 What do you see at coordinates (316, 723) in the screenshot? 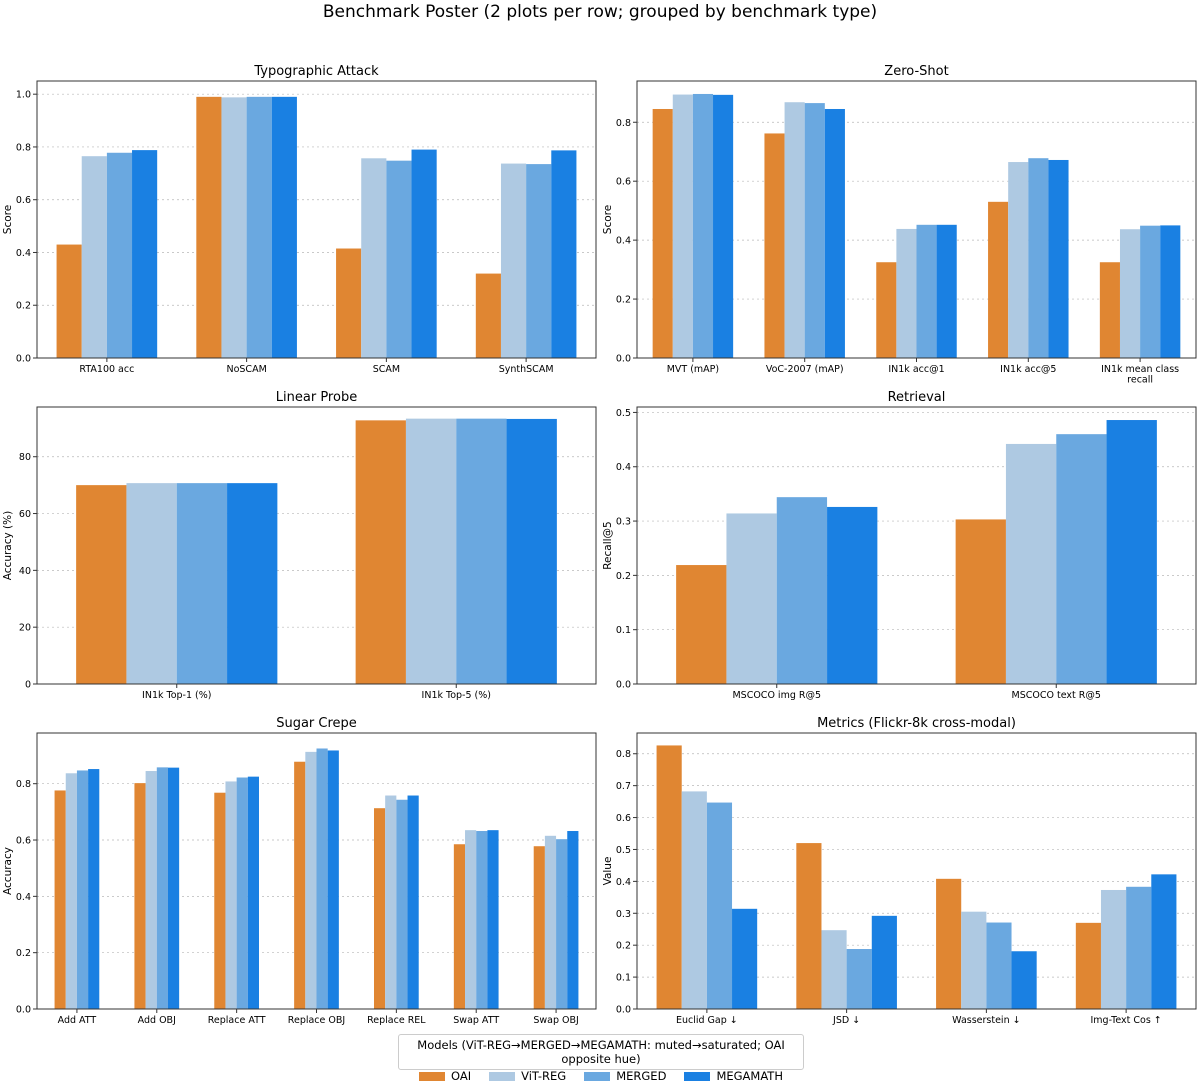
I see `chart-title: Sugar Crepe` at bounding box center [316, 723].